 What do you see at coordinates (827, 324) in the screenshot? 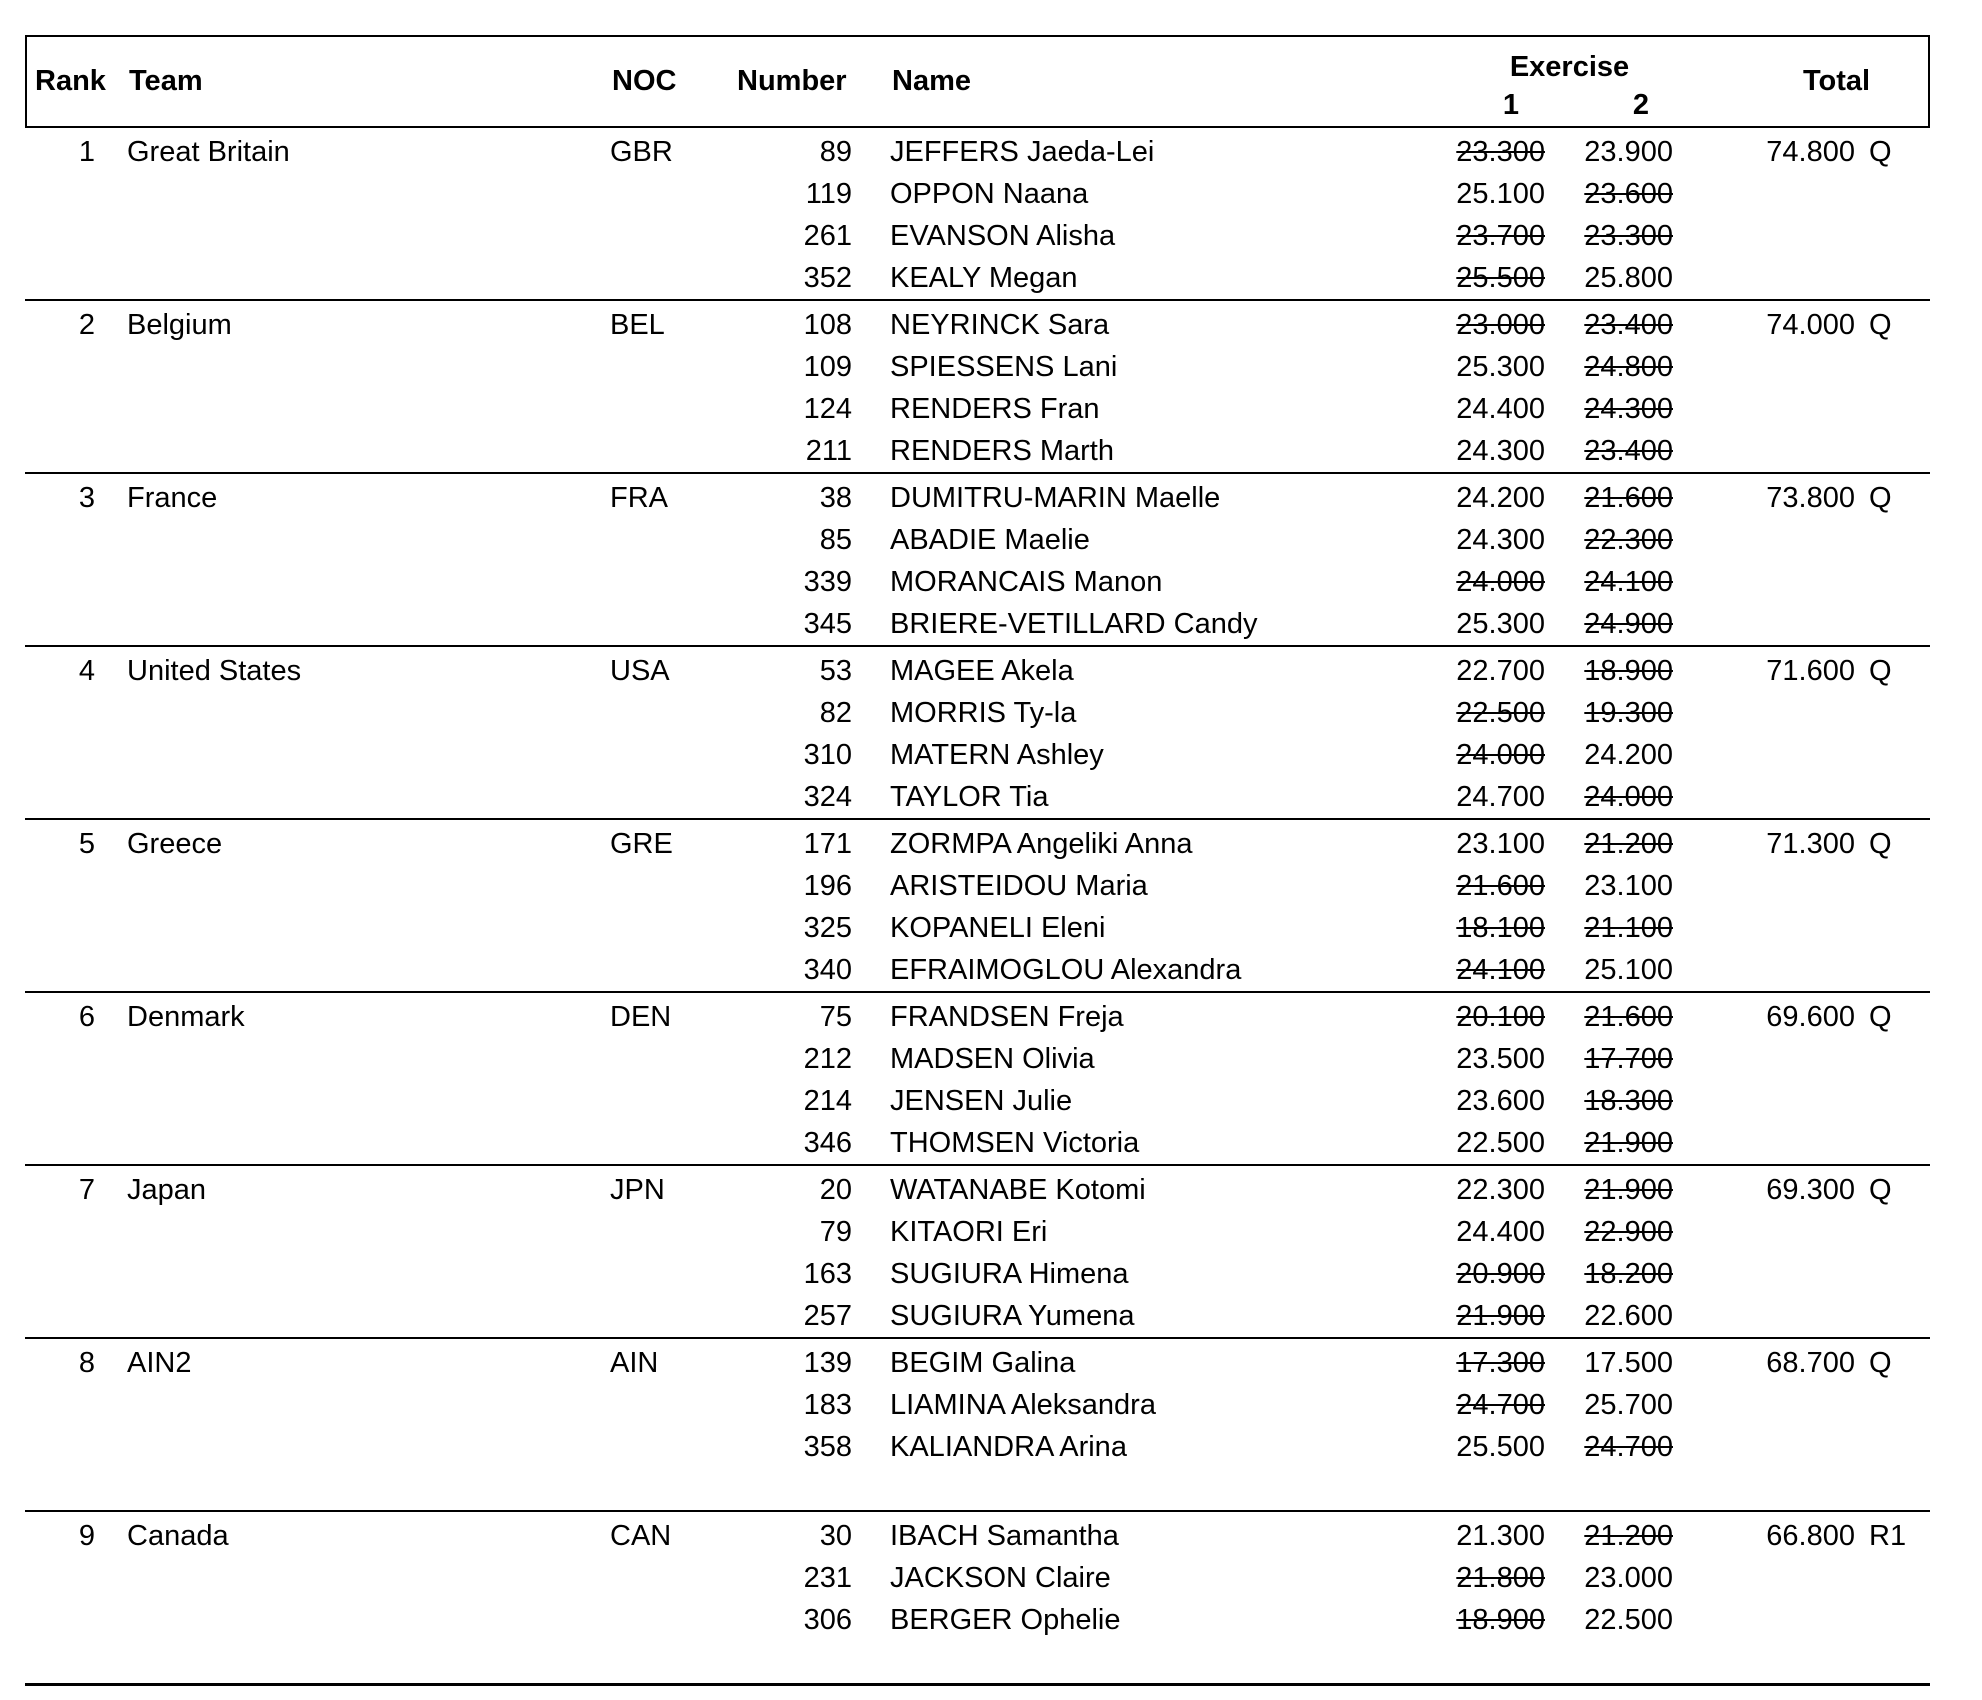
I see `athlete-number-cell: 108` at bounding box center [827, 324].